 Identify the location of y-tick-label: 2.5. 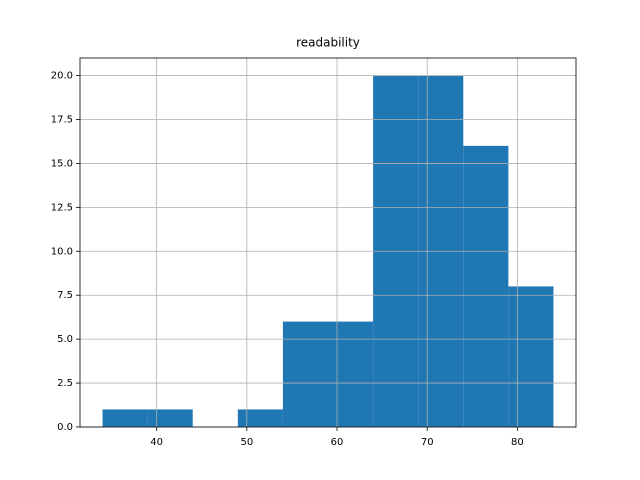
(65, 383).